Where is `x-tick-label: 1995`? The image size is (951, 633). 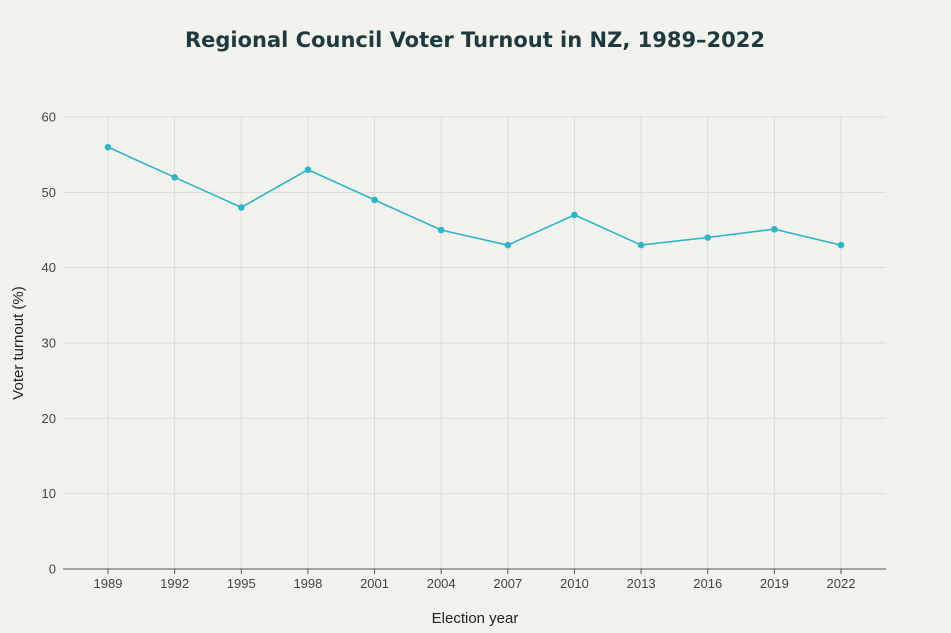
x-tick-label: 1995 is located at coordinates (241, 583).